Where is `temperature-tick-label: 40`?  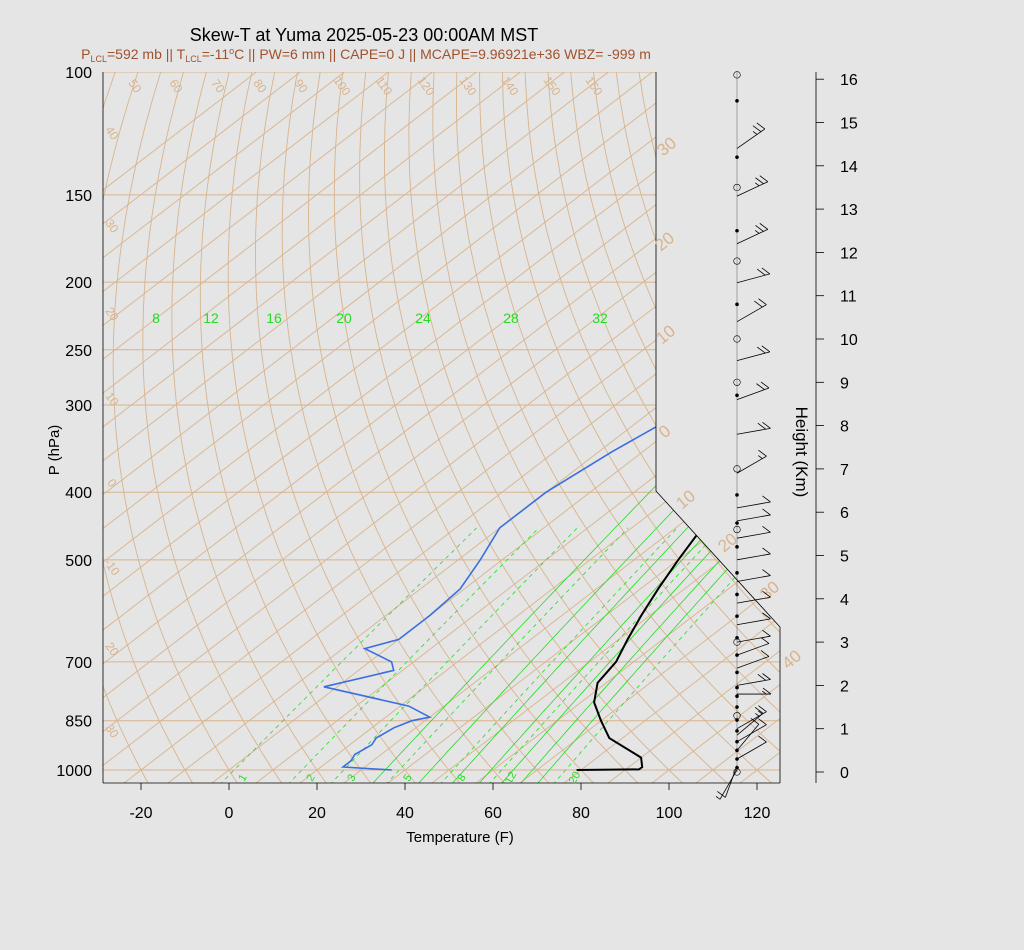
temperature-tick-label: 40 is located at coordinates (405, 813).